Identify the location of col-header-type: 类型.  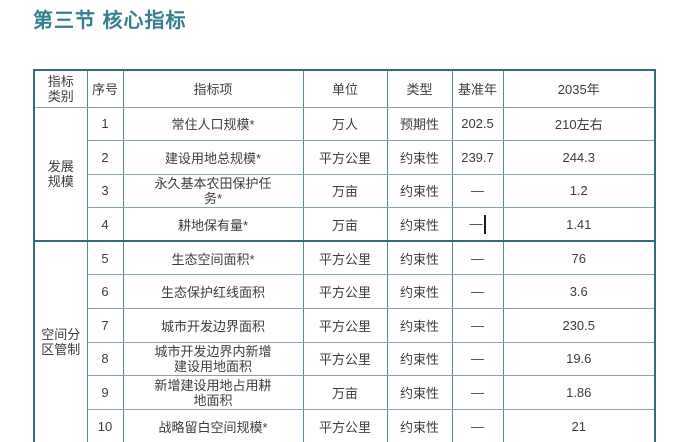
(419, 88).